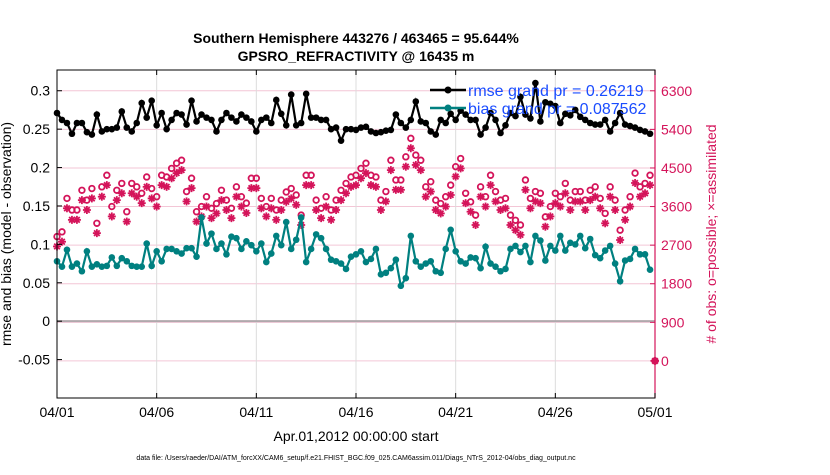 The width and height of the screenshot is (830, 475). Describe the element at coordinates (36, 206) in the screenshot. I see `y-tick-label: 0.15` at that location.